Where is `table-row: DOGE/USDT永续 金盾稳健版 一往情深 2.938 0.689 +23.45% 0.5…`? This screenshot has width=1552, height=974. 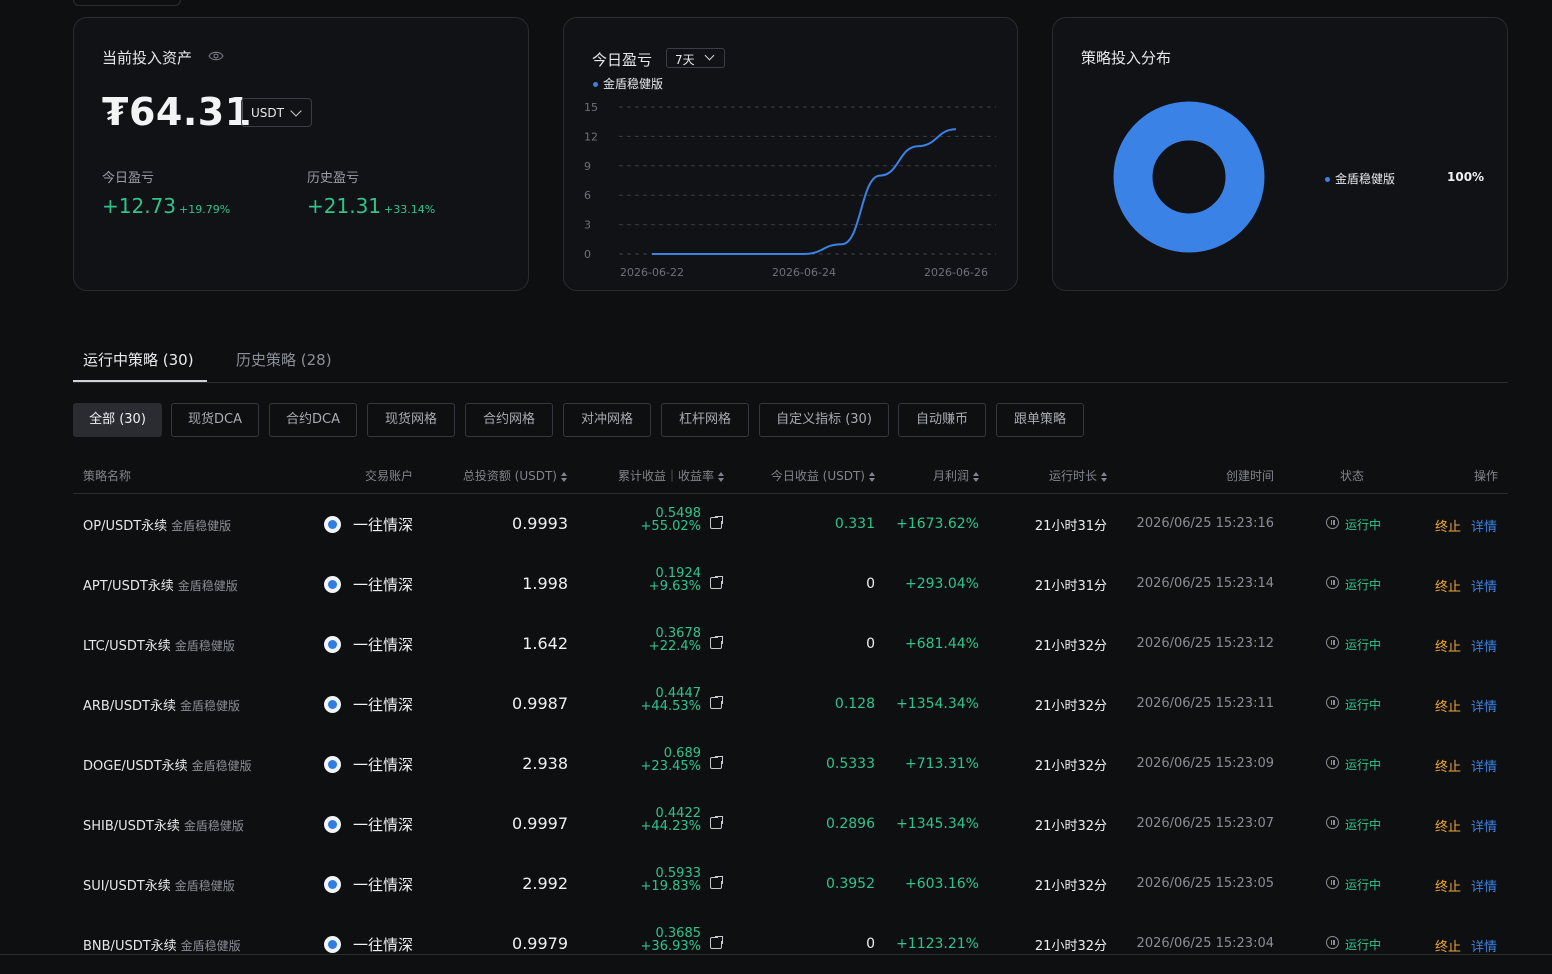 table-row: DOGE/USDT永续 金盾稳健版 一往情深 2.938 0.689 +23.45% 0.5… is located at coordinates (790, 764).